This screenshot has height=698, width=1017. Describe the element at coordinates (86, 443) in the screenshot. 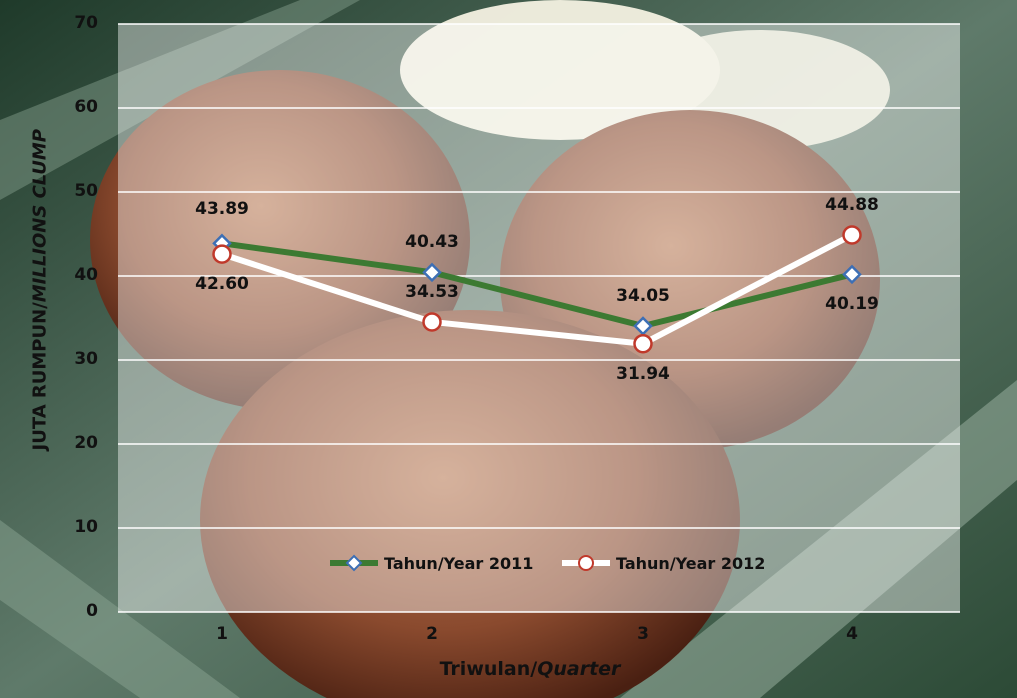

I see `y-tick-label: 20` at that location.